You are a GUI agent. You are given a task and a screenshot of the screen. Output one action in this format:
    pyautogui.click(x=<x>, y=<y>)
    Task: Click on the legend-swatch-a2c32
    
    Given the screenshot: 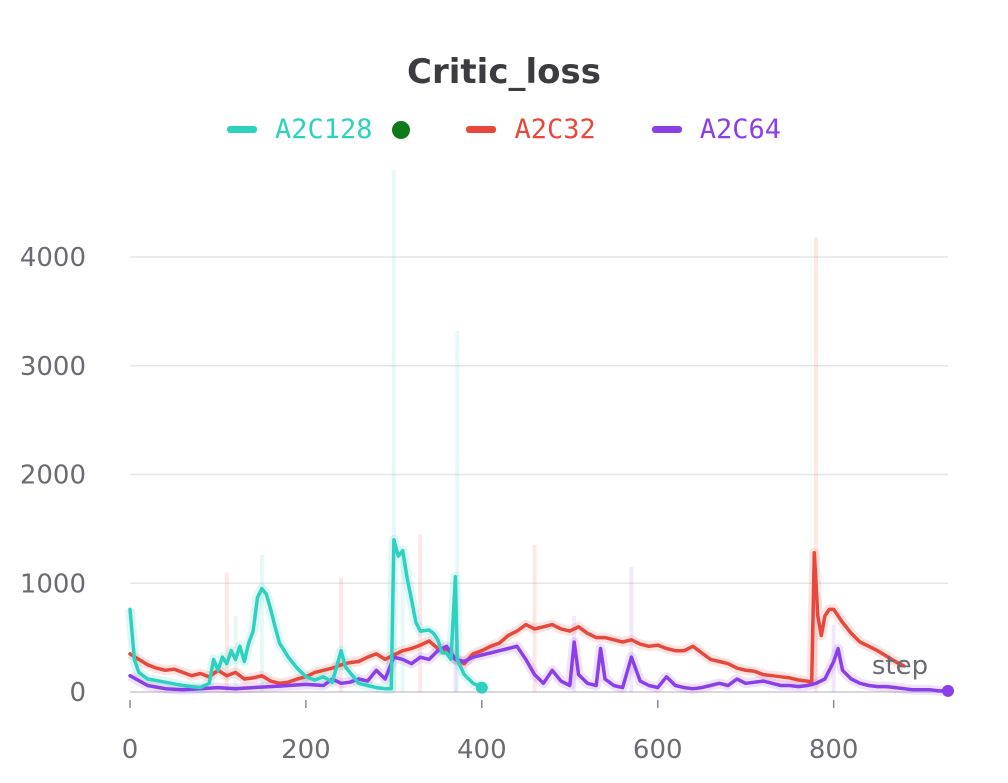 What is the action you would take?
    pyautogui.click(x=481, y=129)
    